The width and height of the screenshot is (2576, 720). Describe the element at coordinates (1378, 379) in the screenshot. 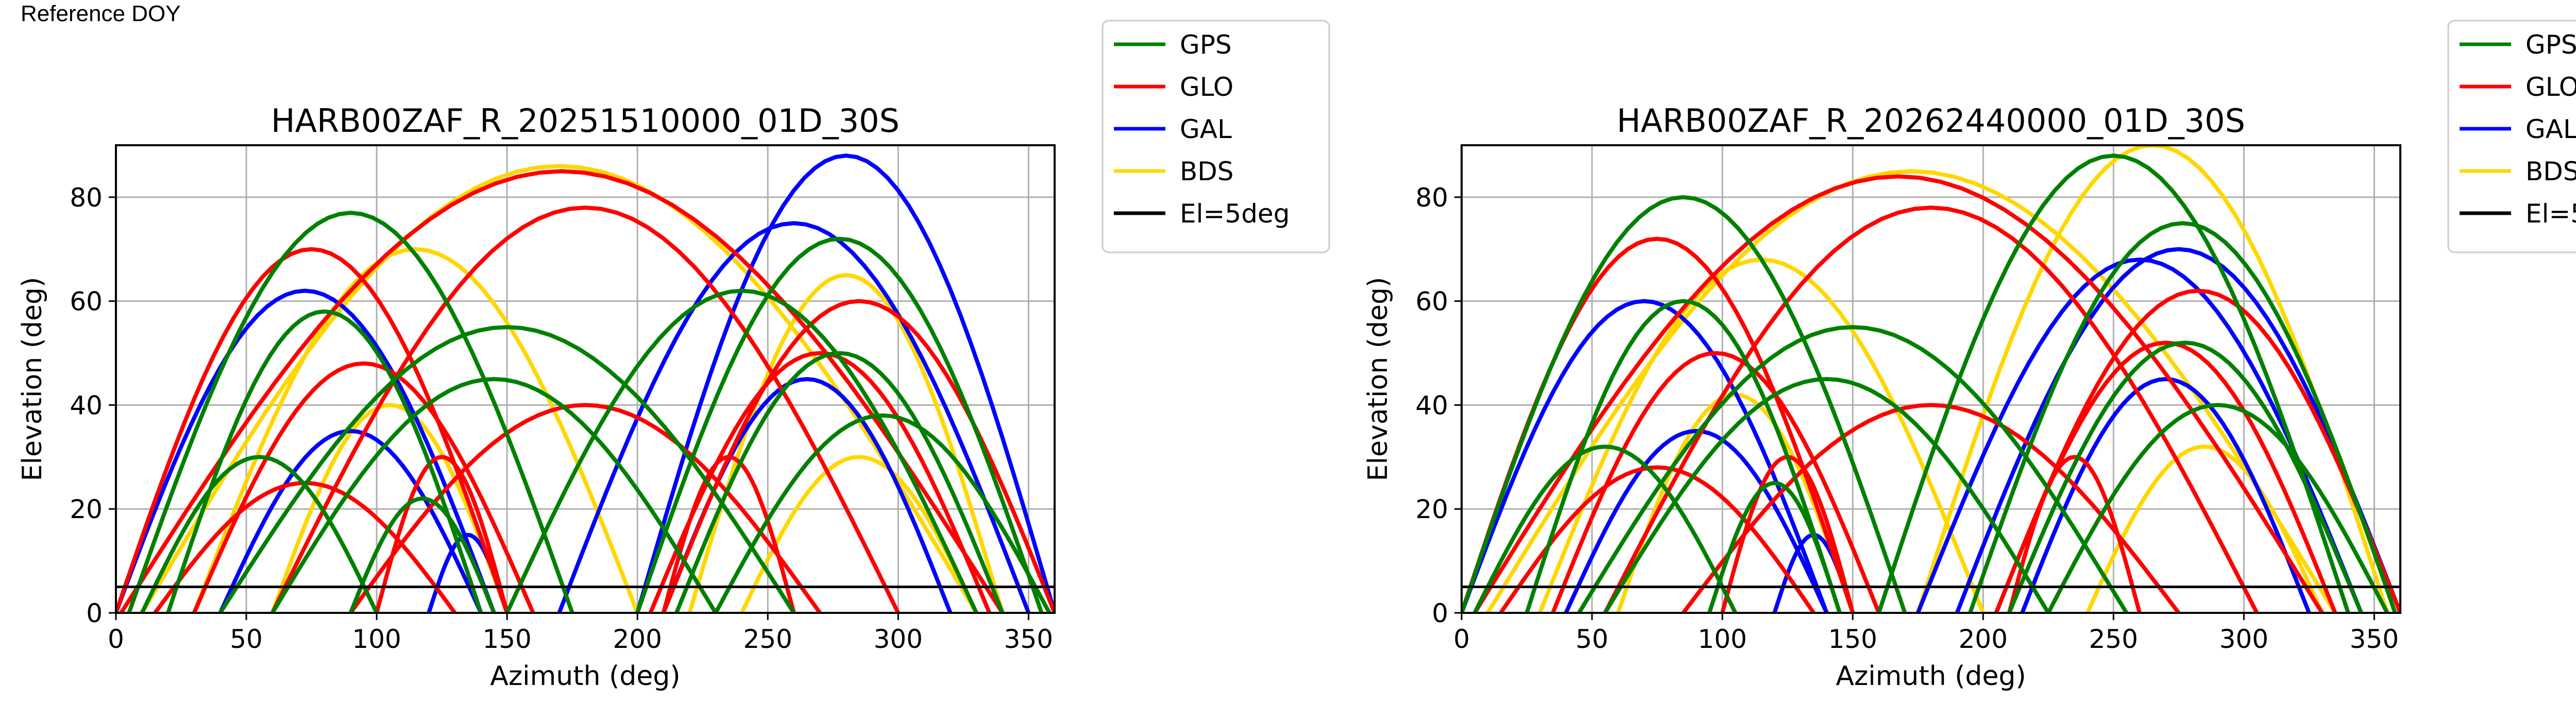

I see `panel2-y-axis-label: Elevation (deg)` at that location.